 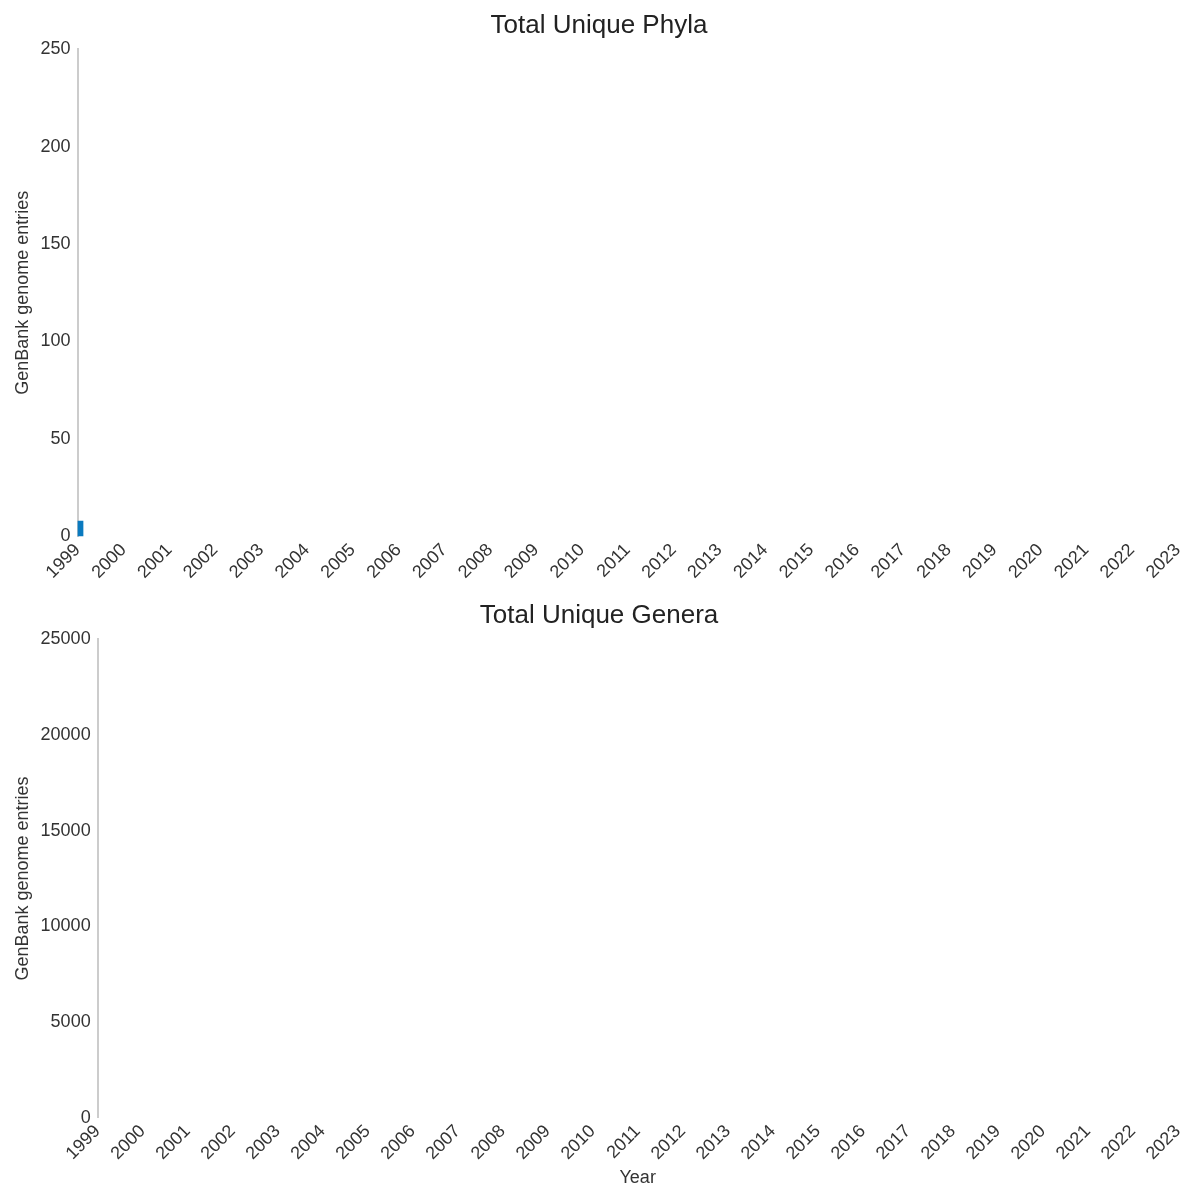 What do you see at coordinates (55, 243) in the screenshot?
I see `y-tick-label: 150` at bounding box center [55, 243].